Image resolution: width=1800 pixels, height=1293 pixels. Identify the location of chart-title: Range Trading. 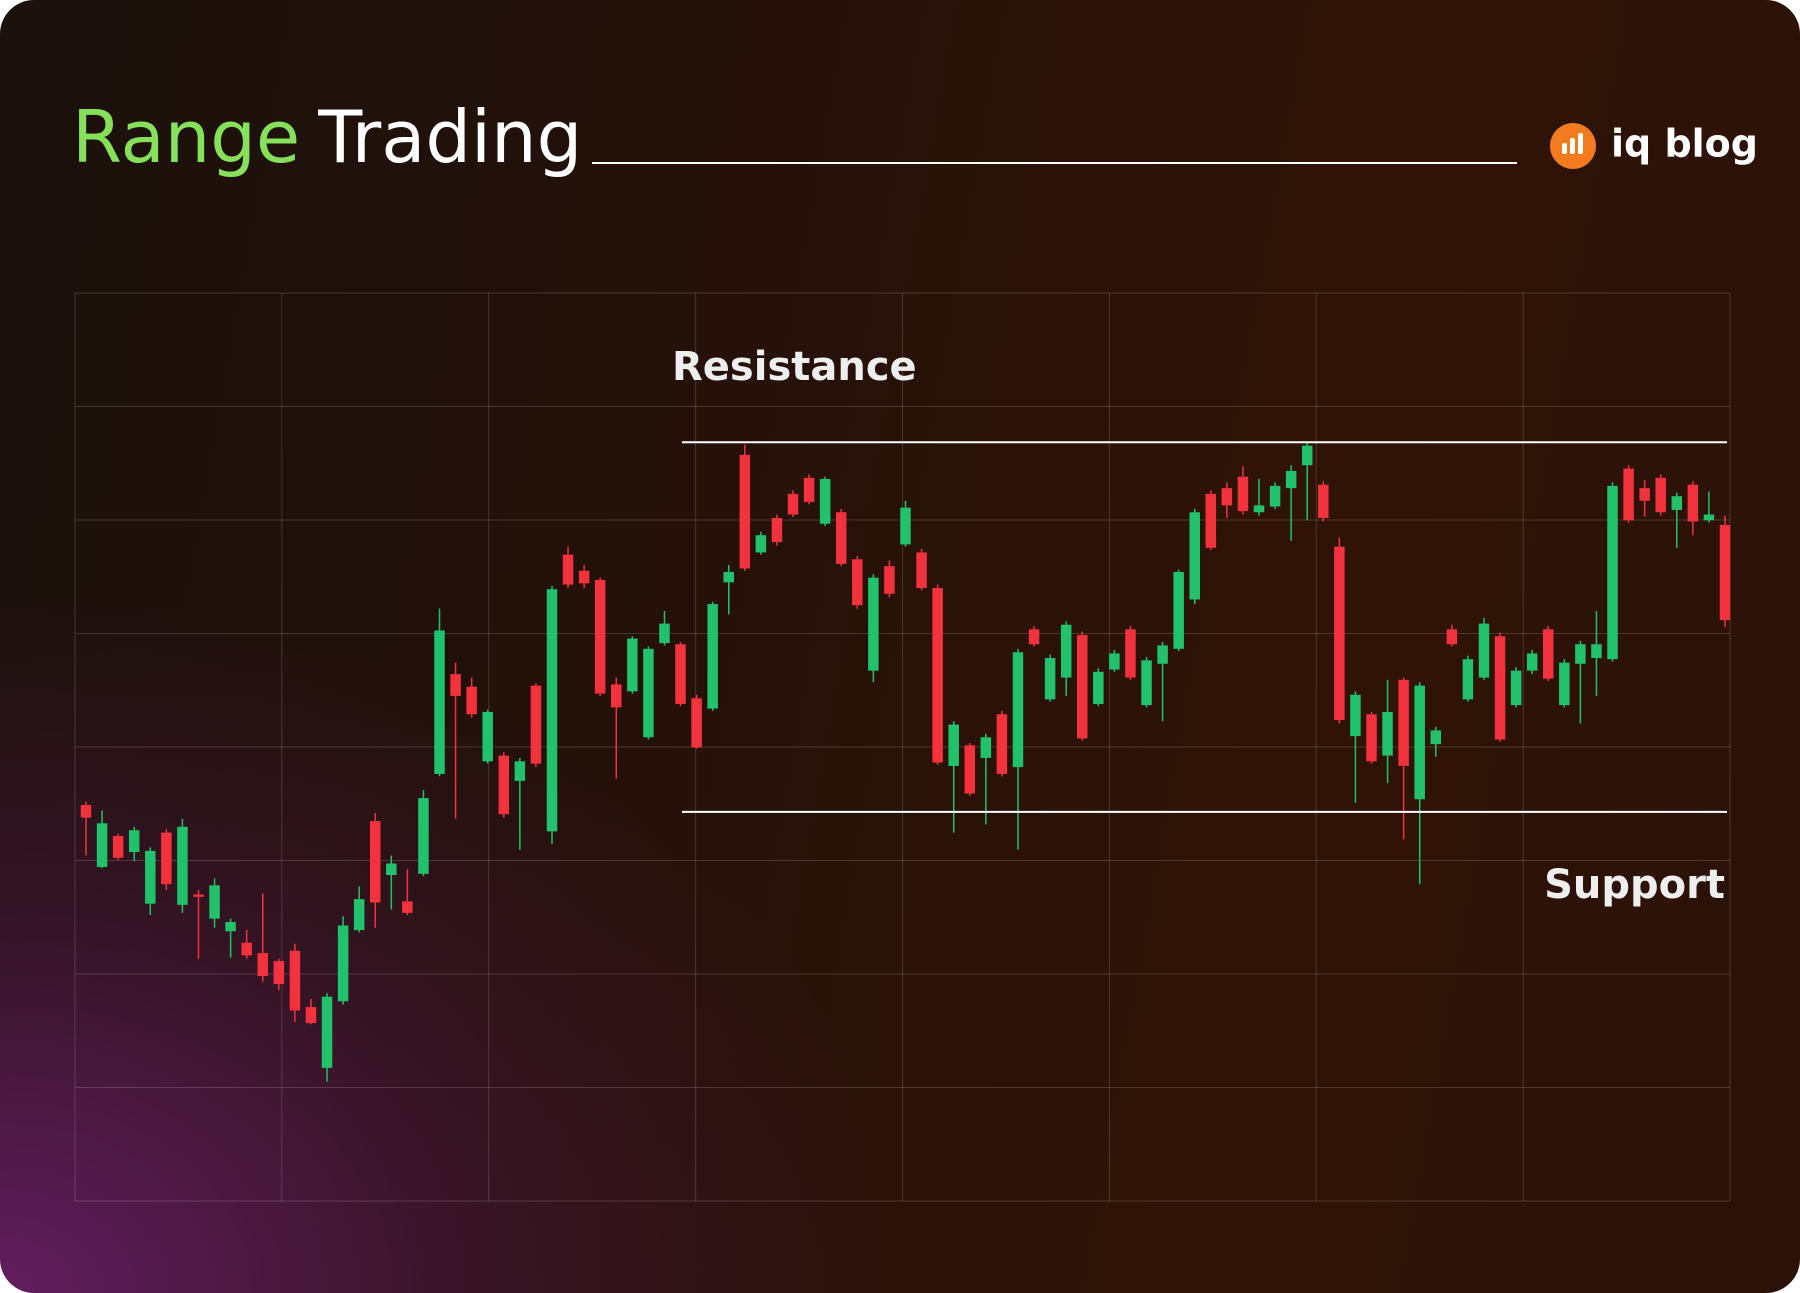
(327, 137).